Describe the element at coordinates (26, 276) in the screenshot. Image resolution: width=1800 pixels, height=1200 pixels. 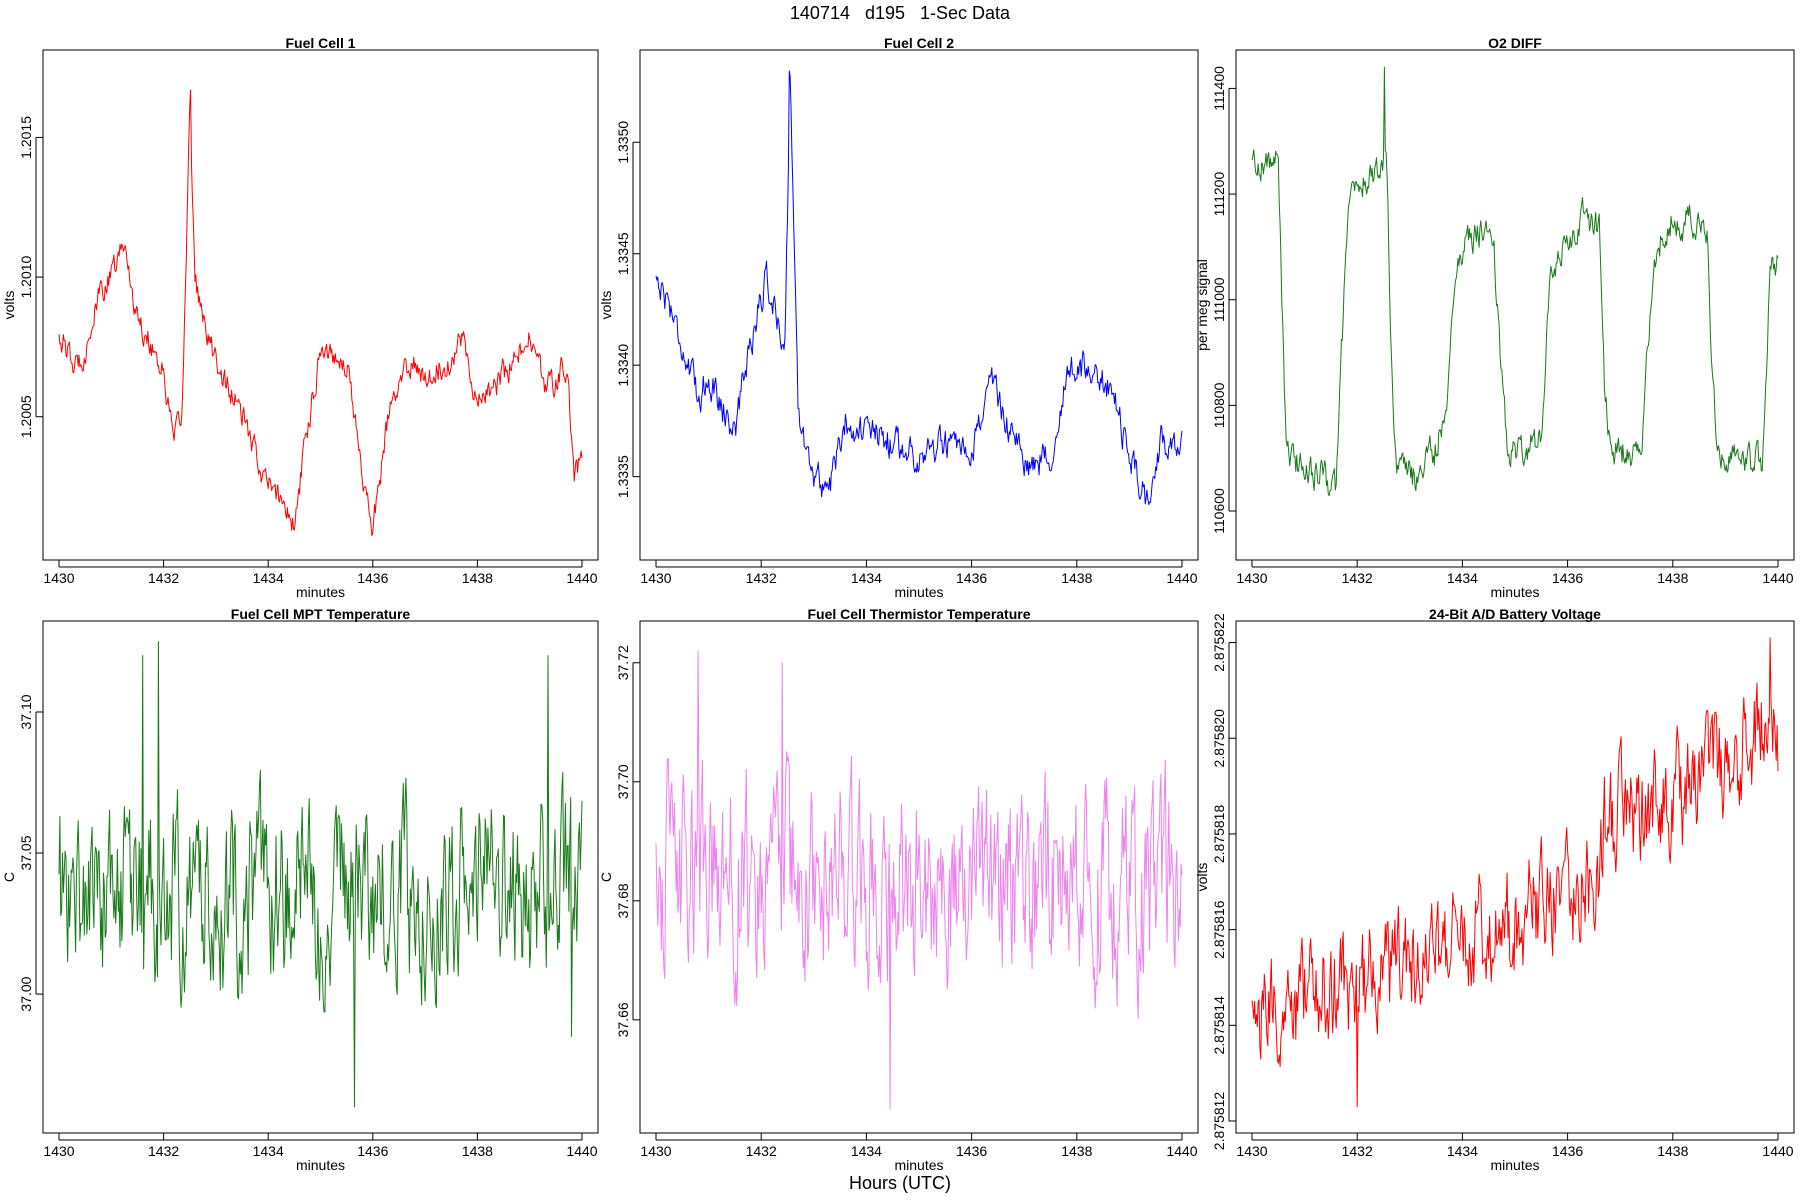
I see `y-tick-label: 1.2010` at that location.